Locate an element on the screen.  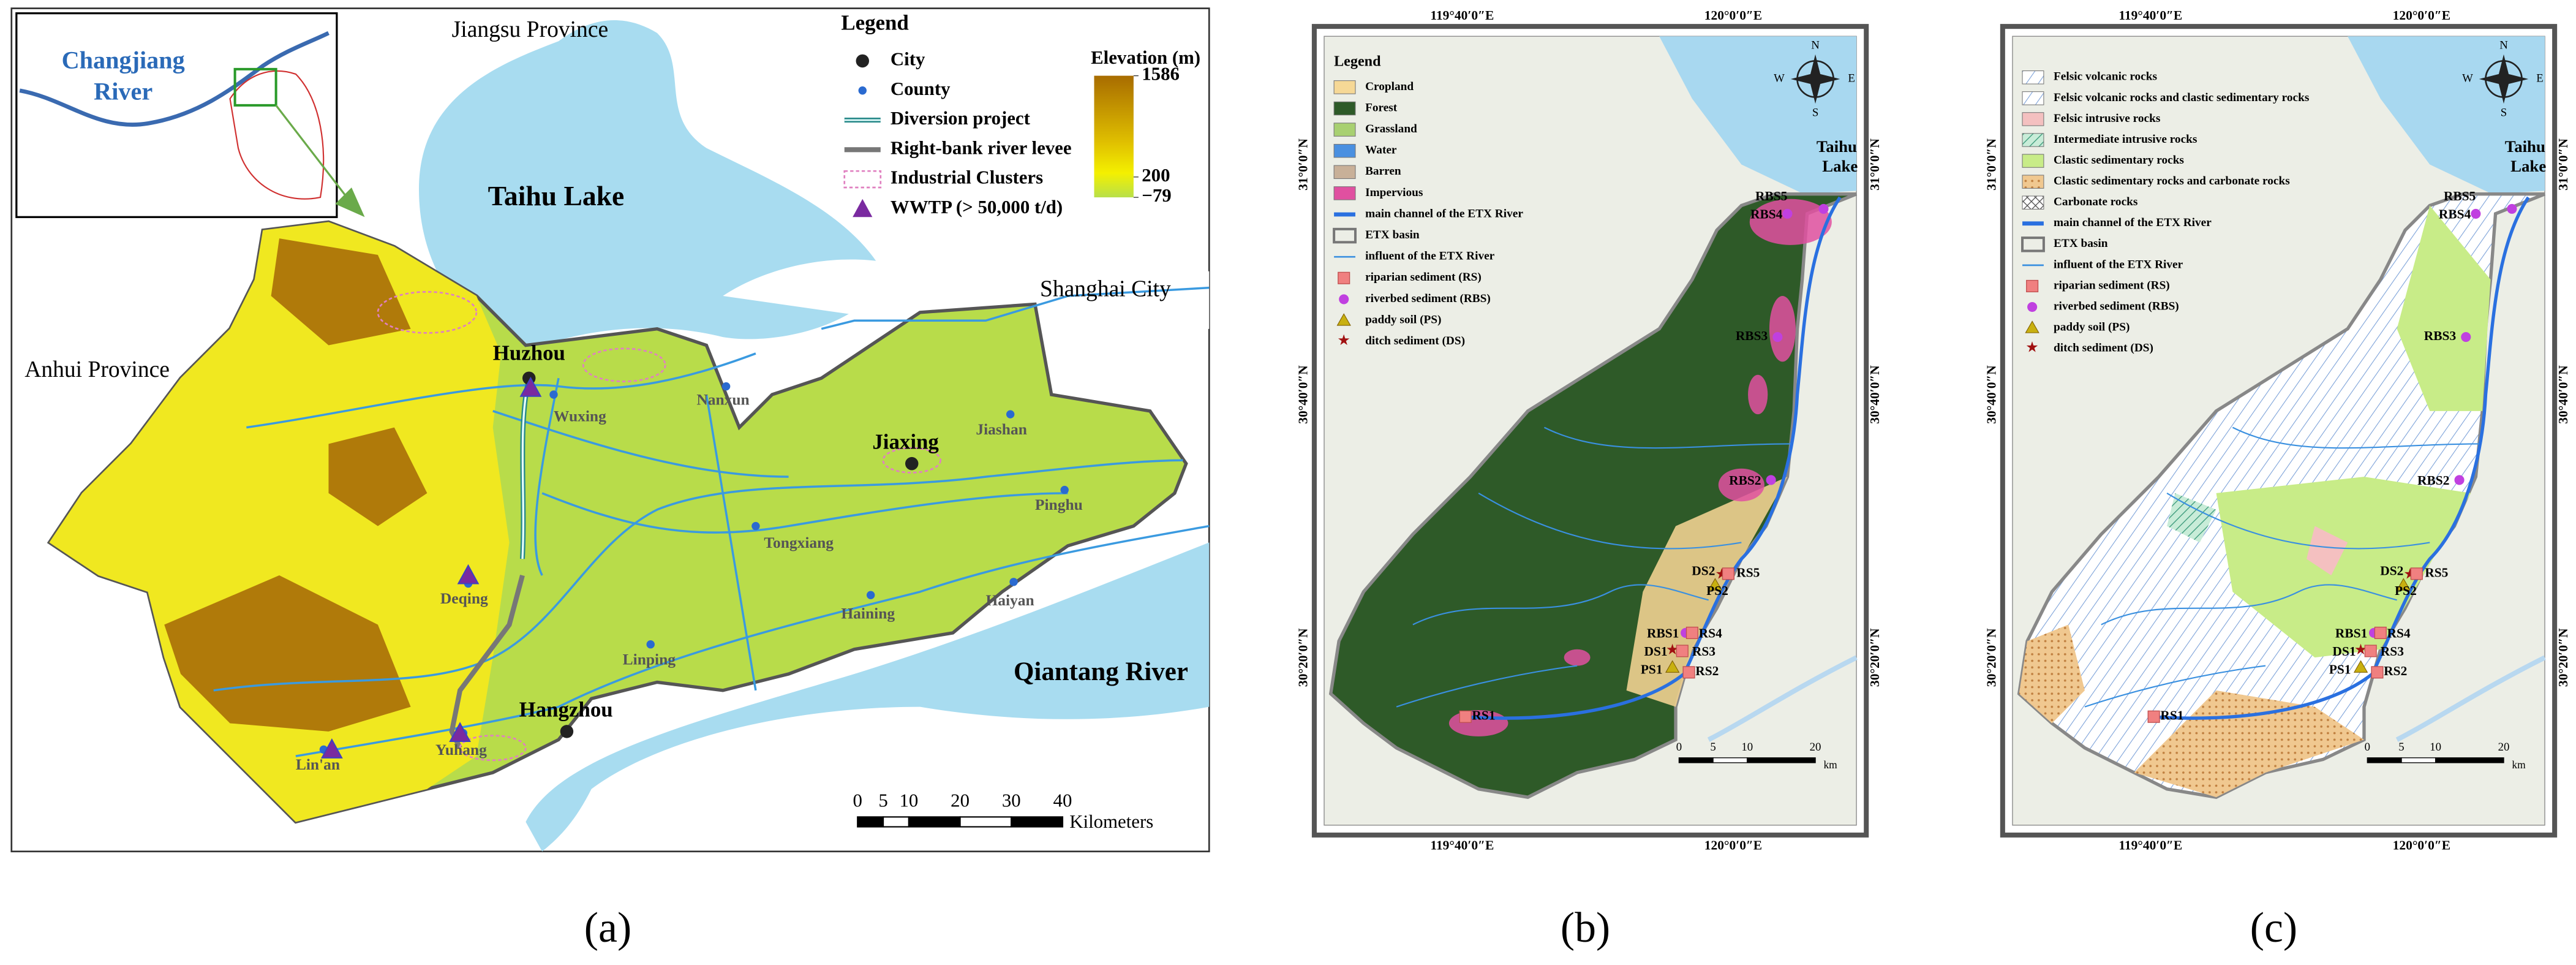
legend-label: Barren is located at coordinates (1383, 172).